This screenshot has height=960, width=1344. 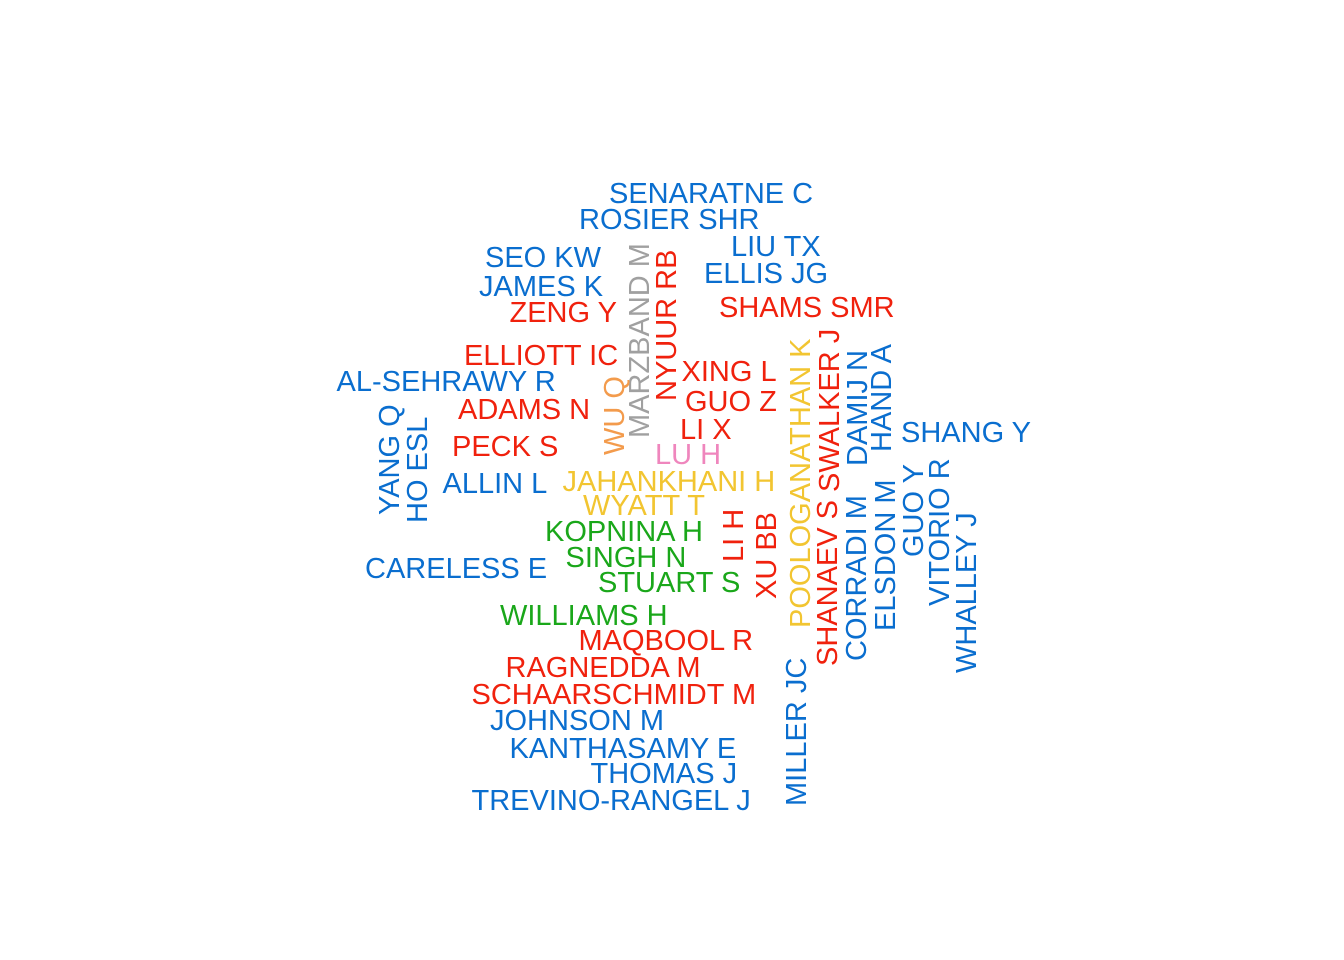 I want to click on cloud-word: ELLIS JG, so click(x=766, y=273).